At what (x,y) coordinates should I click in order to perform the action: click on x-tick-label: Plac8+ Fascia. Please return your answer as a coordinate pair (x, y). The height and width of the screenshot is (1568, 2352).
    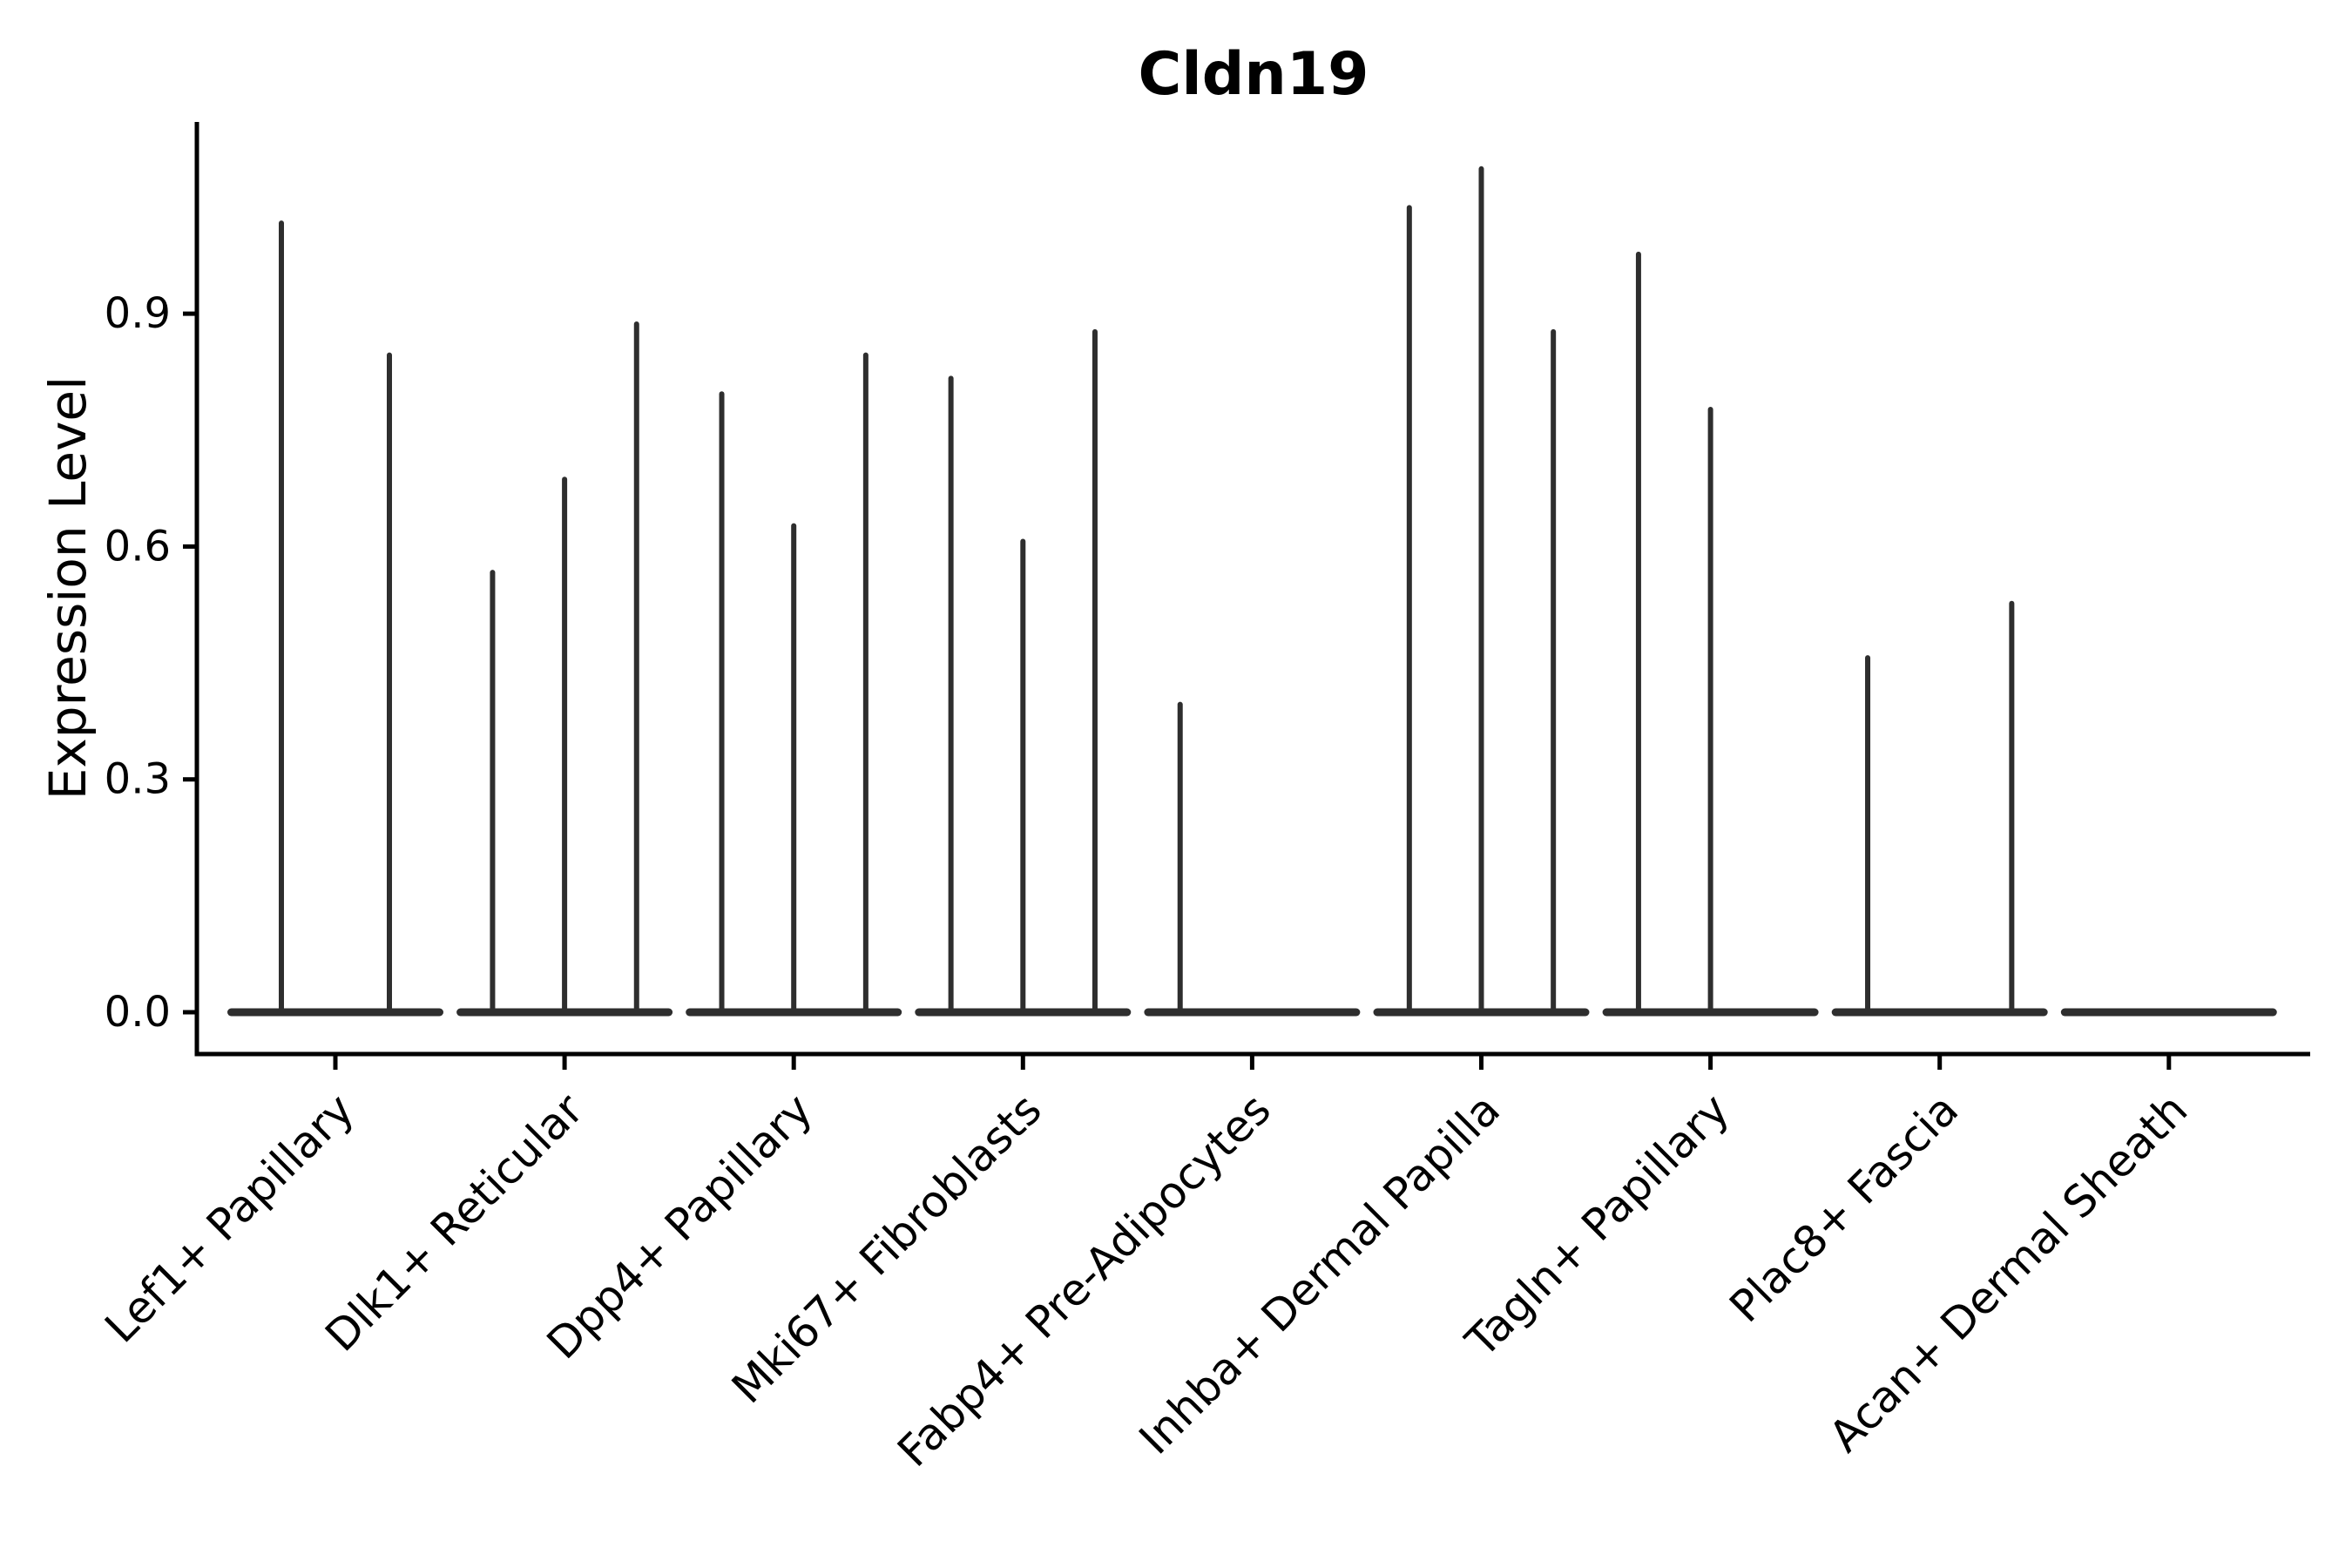
    Looking at the image, I should click on (1844, 1208).